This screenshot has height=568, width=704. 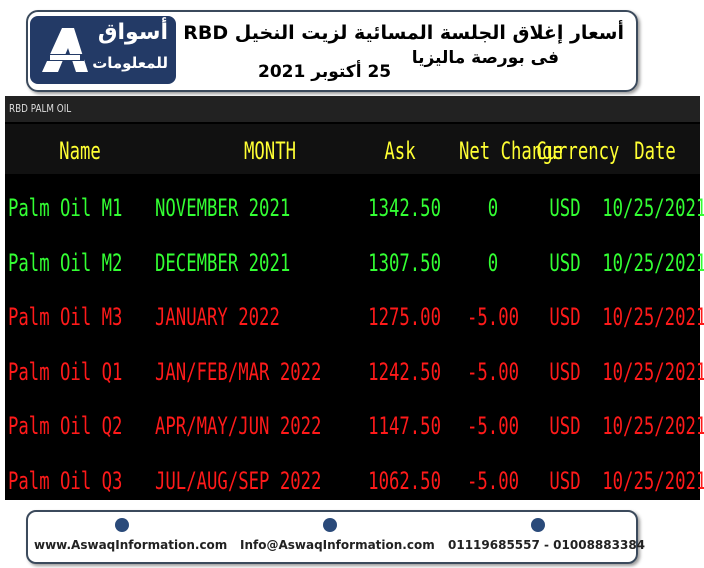 I want to click on logo-text: أسواق, so click(x=132, y=32).